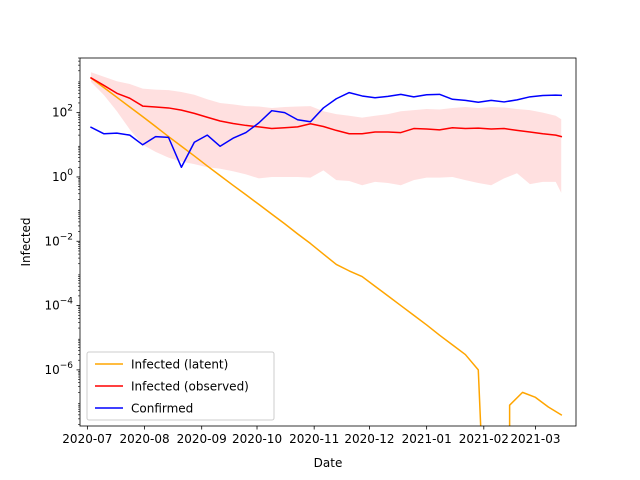 This screenshot has height=480, width=640. What do you see at coordinates (328, 463) in the screenshot?
I see `x-axis-label: Date` at bounding box center [328, 463].